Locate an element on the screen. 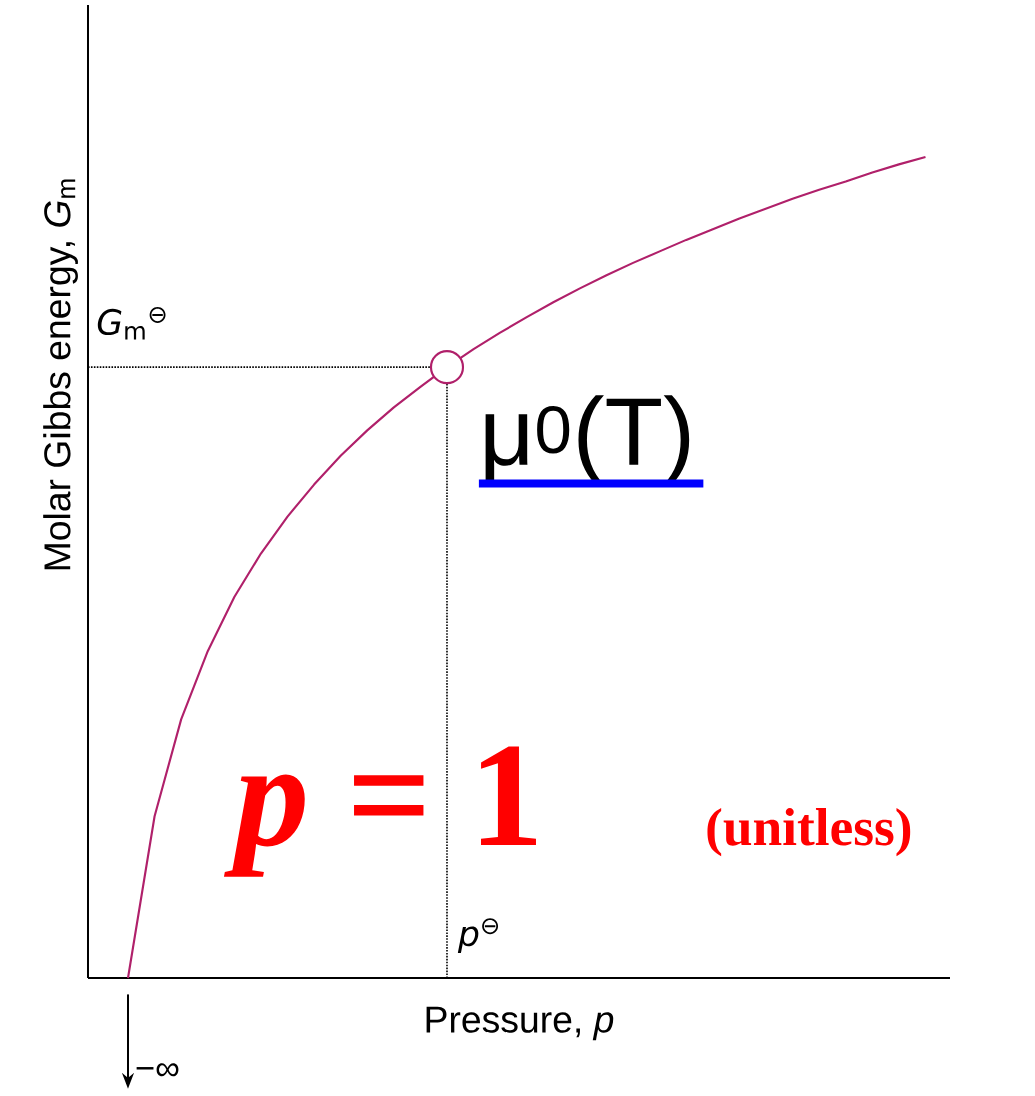 The image size is (1035, 1096). annotation: p = 1 is located at coordinates (379, 811).